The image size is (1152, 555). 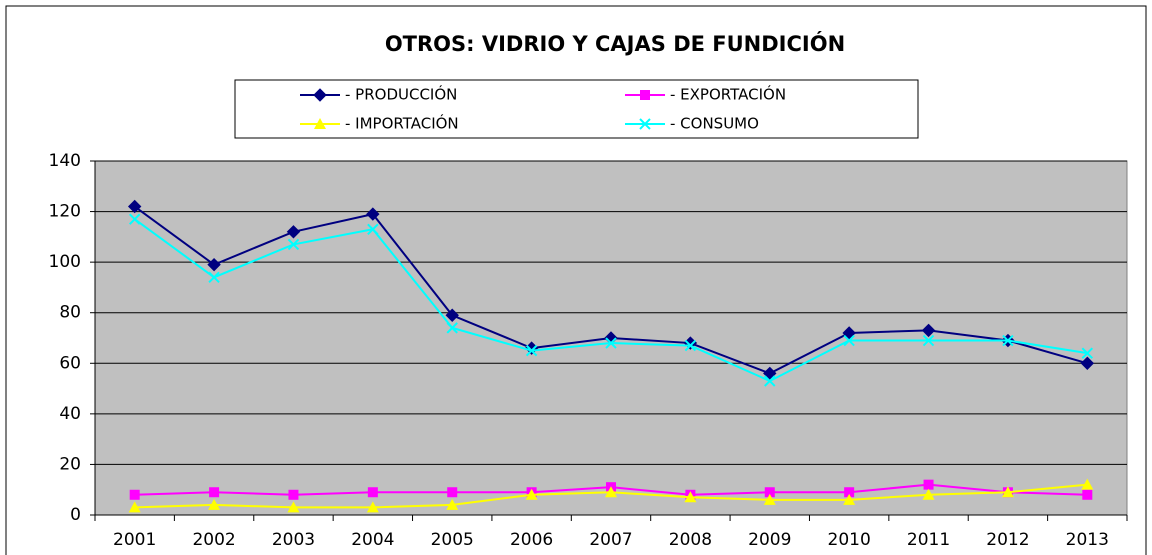 I want to click on legend-label: - IMPORTACIÓN, so click(x=402, y=123).